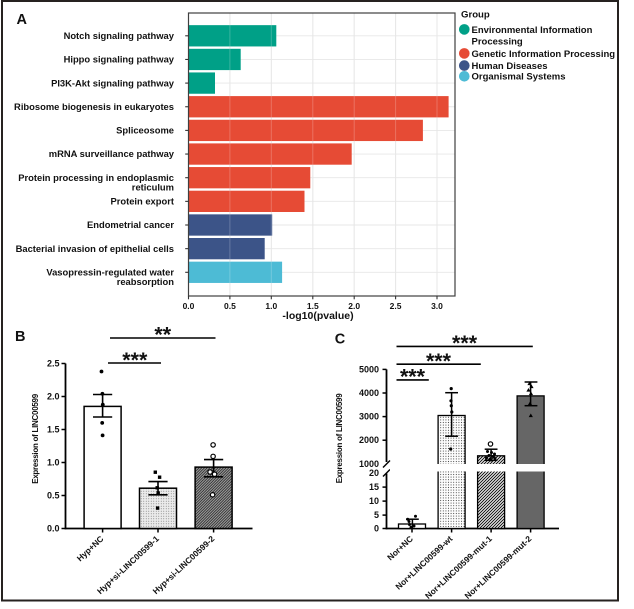 The height and width of the screenshot is (609, 634). Describe the element at coordinates (130, 224) in the screenshot. I see `svg-text: Endometrial cancer` at that location.